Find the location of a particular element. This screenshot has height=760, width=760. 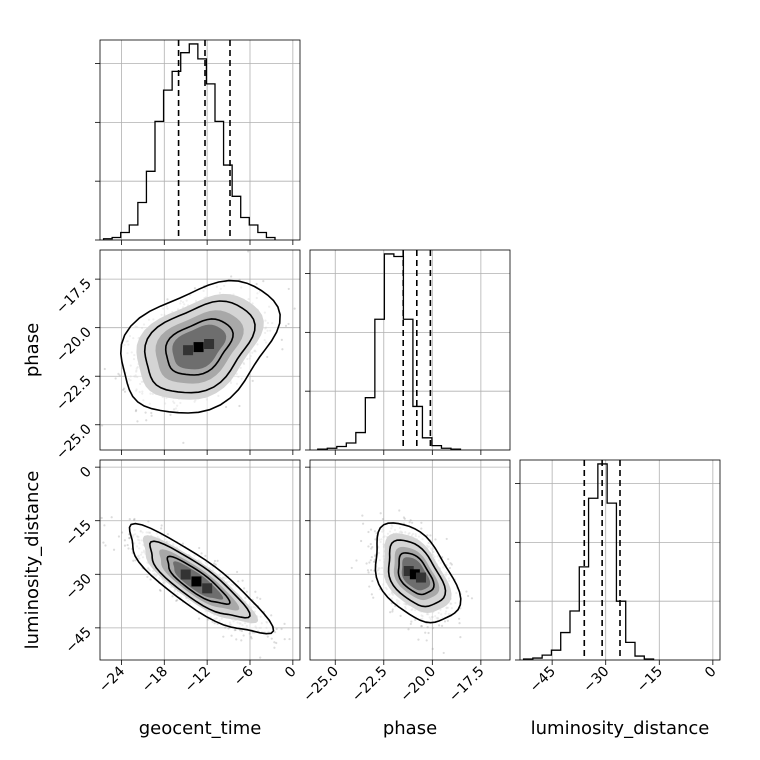

xtick-label-phase: −17.5 is located at coordinates (467, 685).